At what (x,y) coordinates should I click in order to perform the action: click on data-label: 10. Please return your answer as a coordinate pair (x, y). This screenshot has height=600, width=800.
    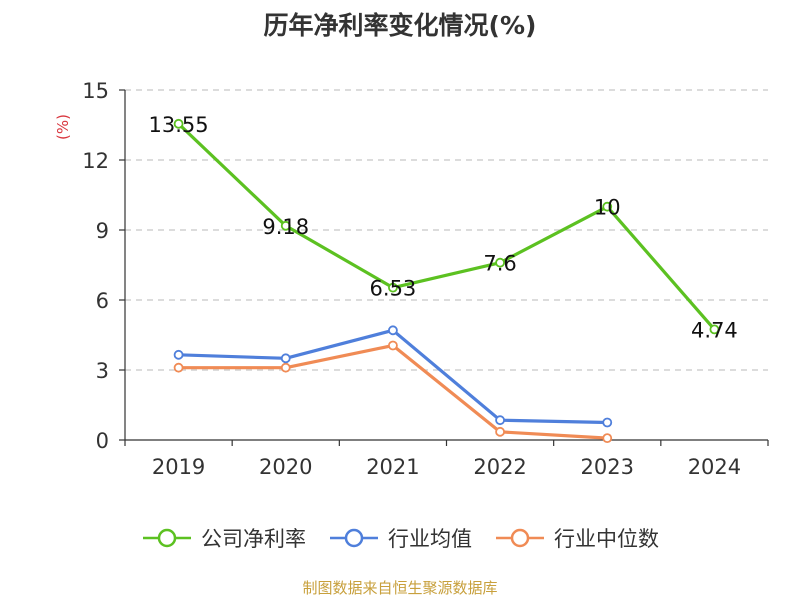
    Looking at the image, I should click on (607, 208).